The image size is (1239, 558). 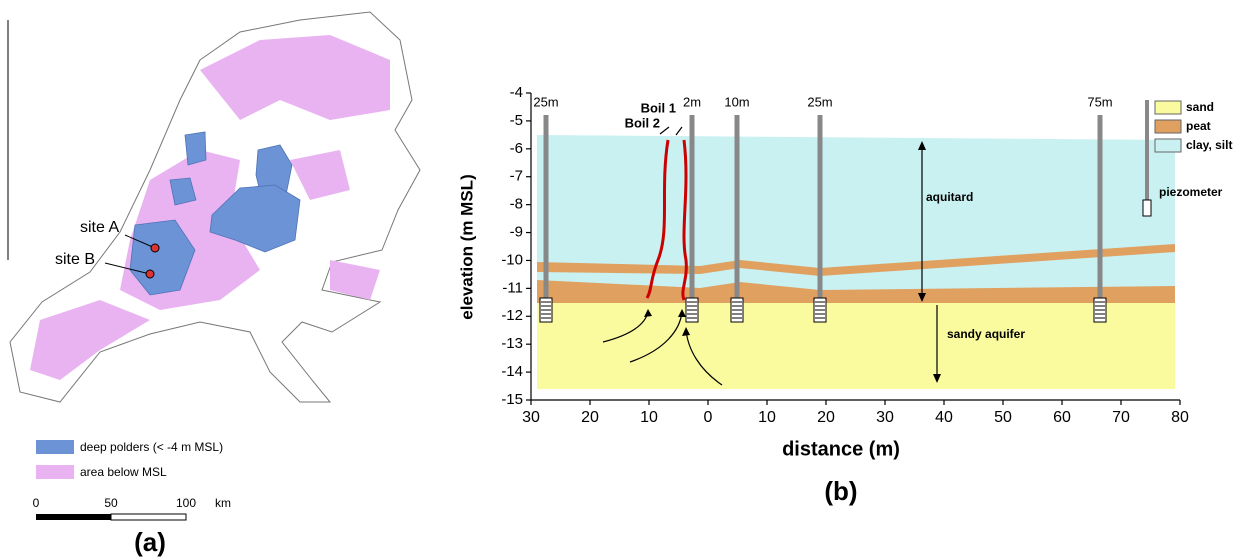 What do you see at coordinates (123, 472) in the screenshot?
I see `legend-label: area below MSL` at bounding box center [123, 472].